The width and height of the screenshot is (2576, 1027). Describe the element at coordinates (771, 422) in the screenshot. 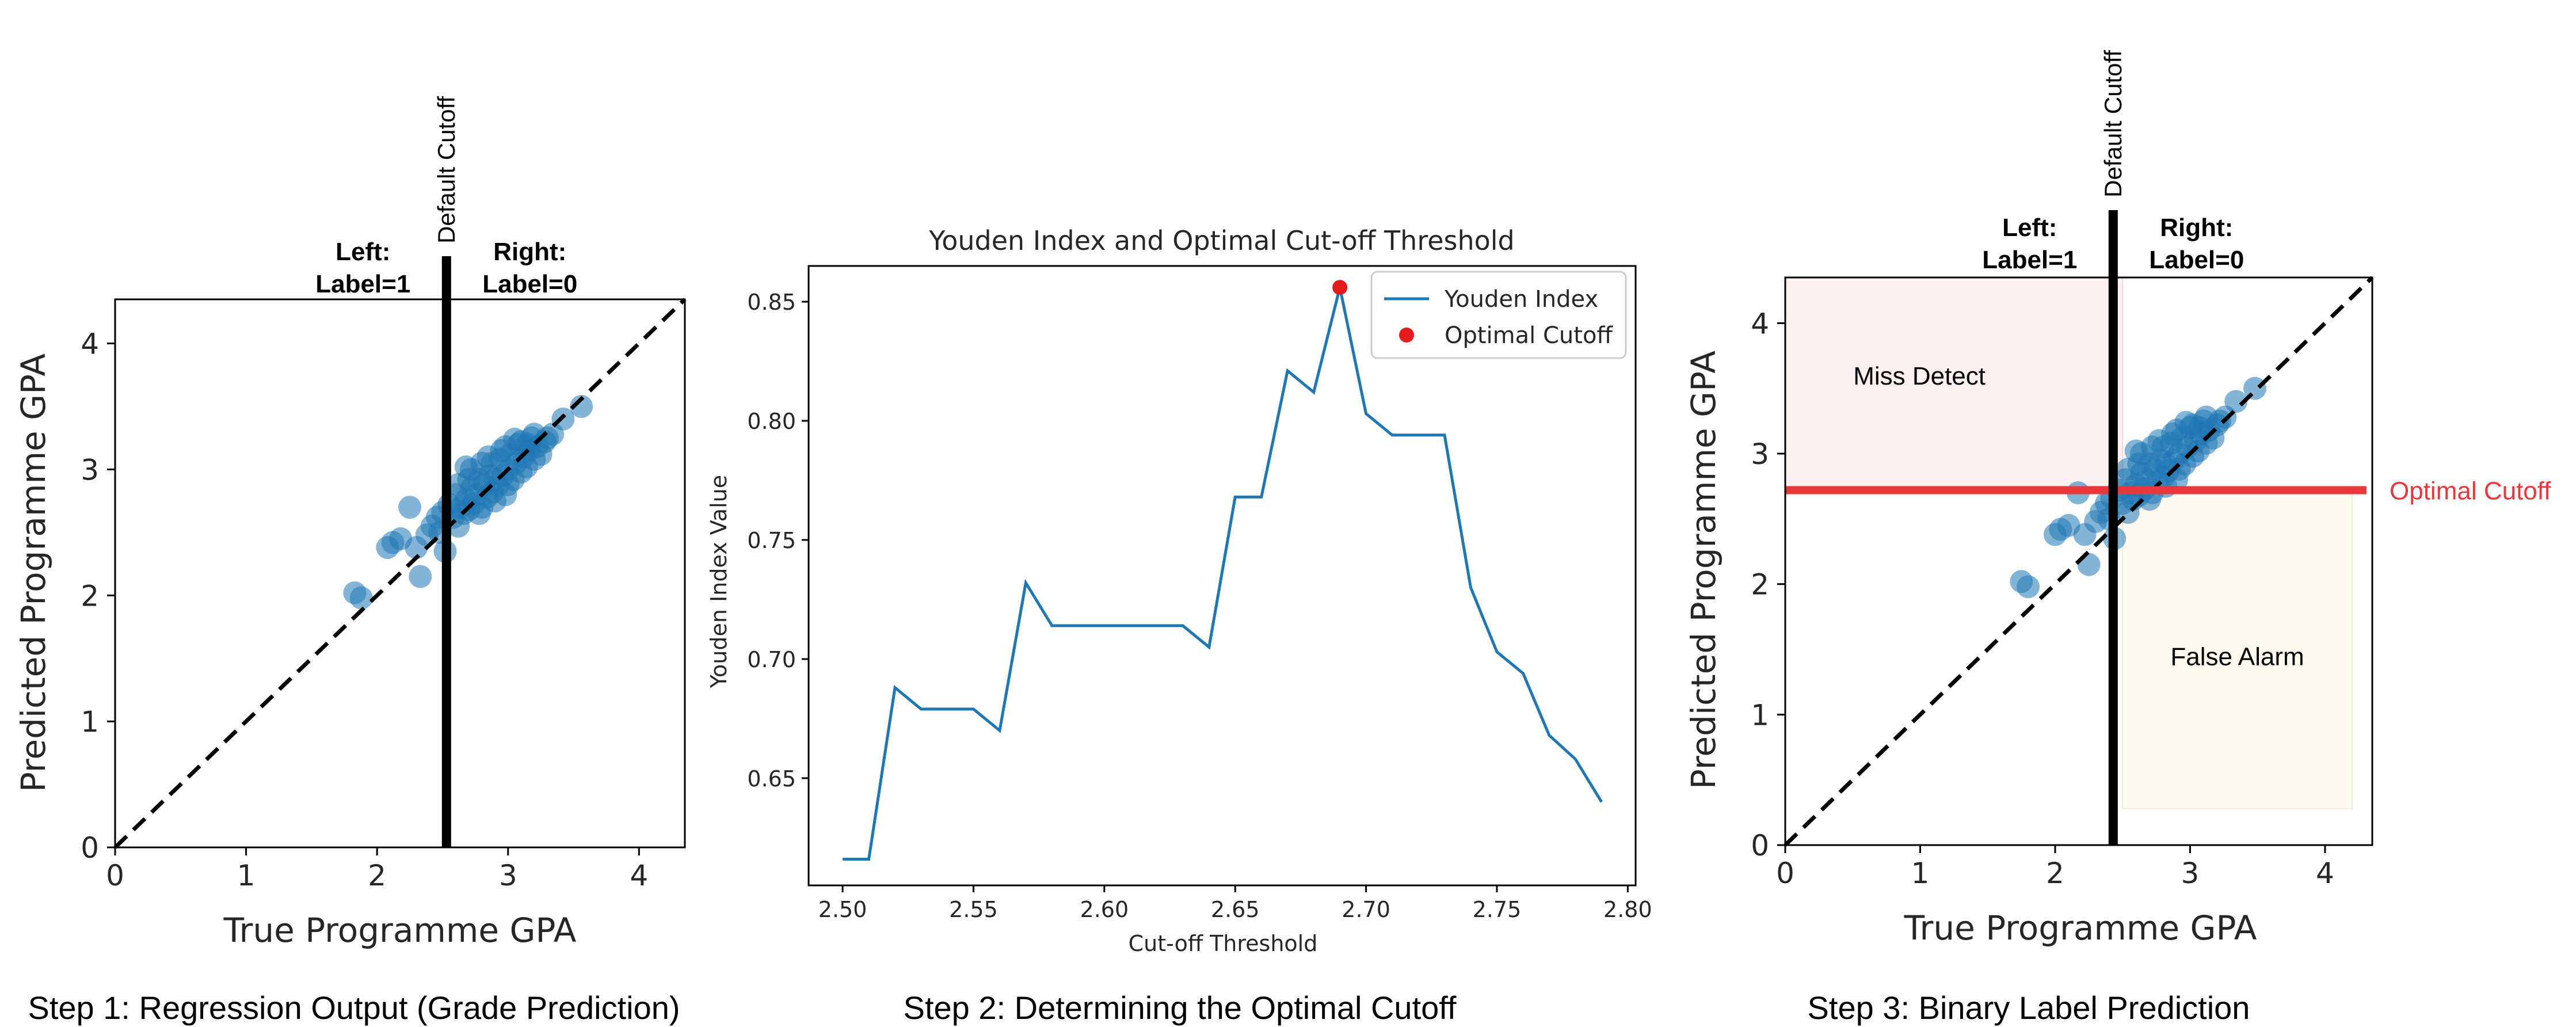

I see `y-tick-label: 0.80` at that location.